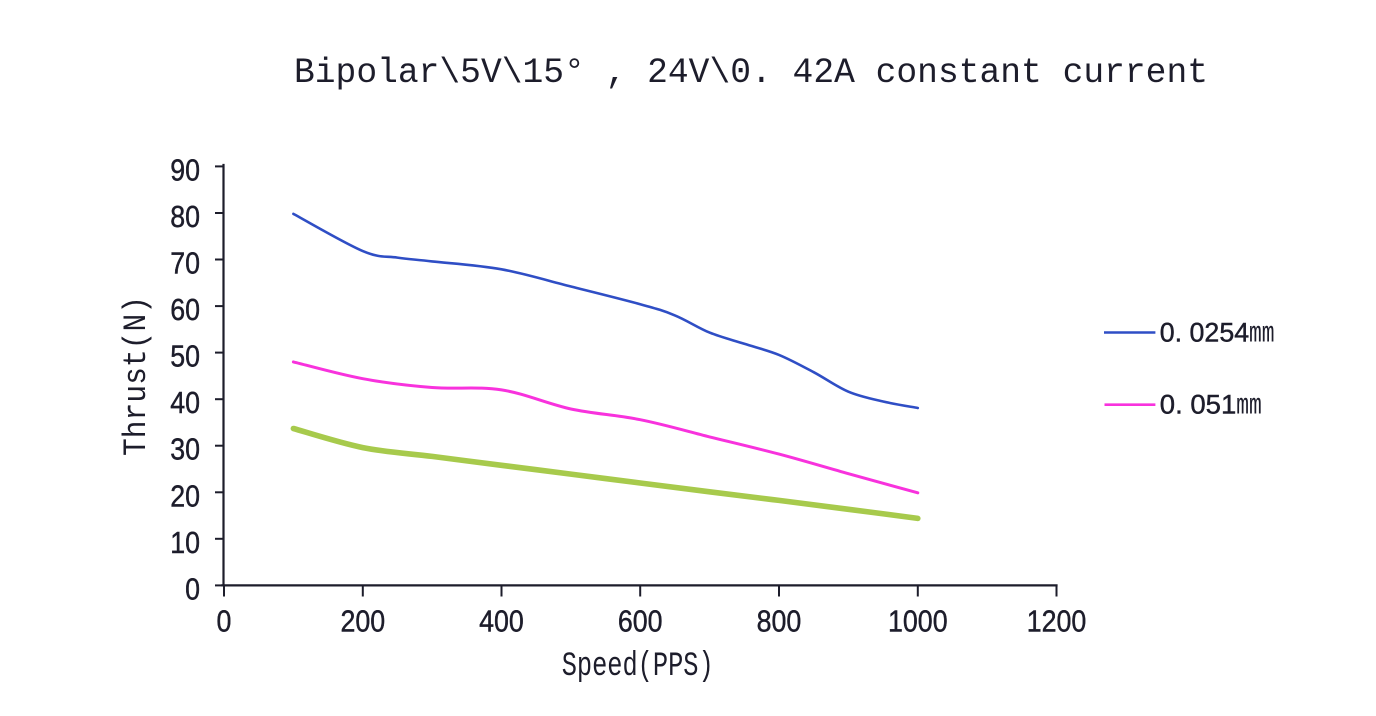  Describe the element at coordinates (185, 542) in the screenshot. I see `svg-text: 10` at that location.